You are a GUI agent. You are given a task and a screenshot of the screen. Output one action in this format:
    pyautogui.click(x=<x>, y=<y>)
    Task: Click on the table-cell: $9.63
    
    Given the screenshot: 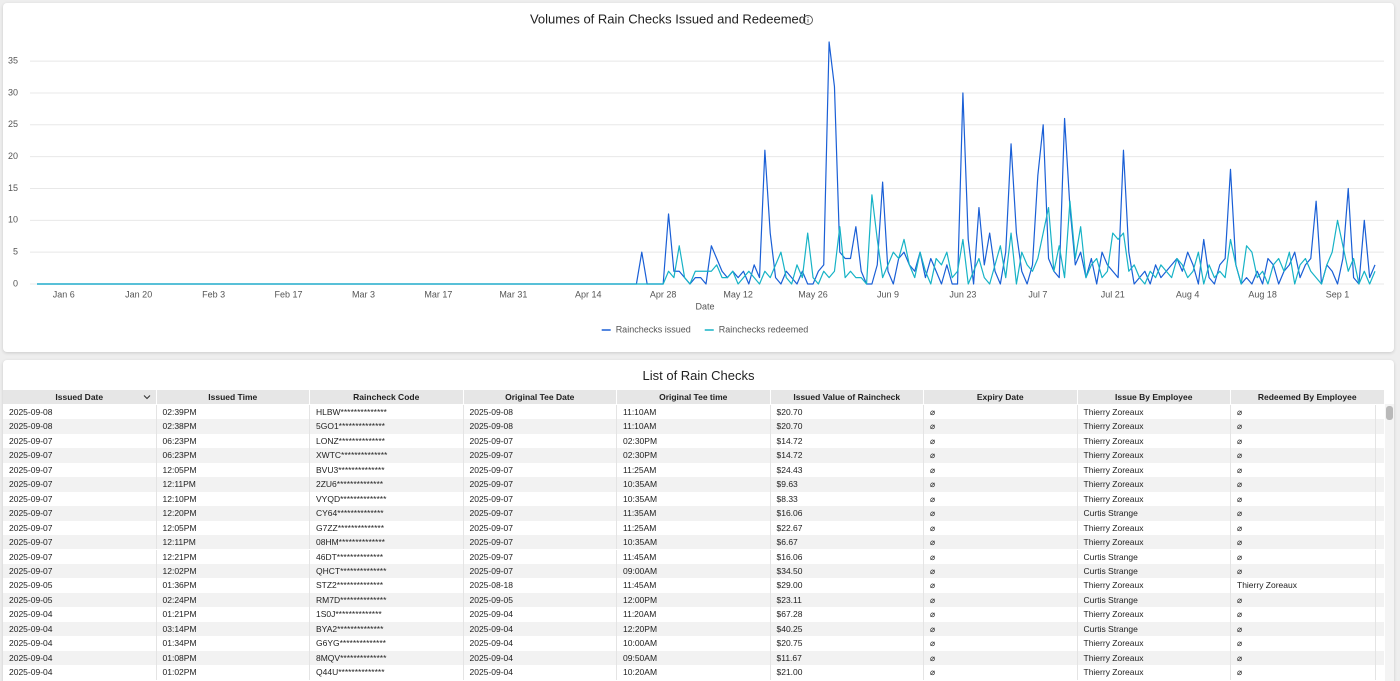 What is the action you would take?
    pyautogui.click(x=847, y=484)
    